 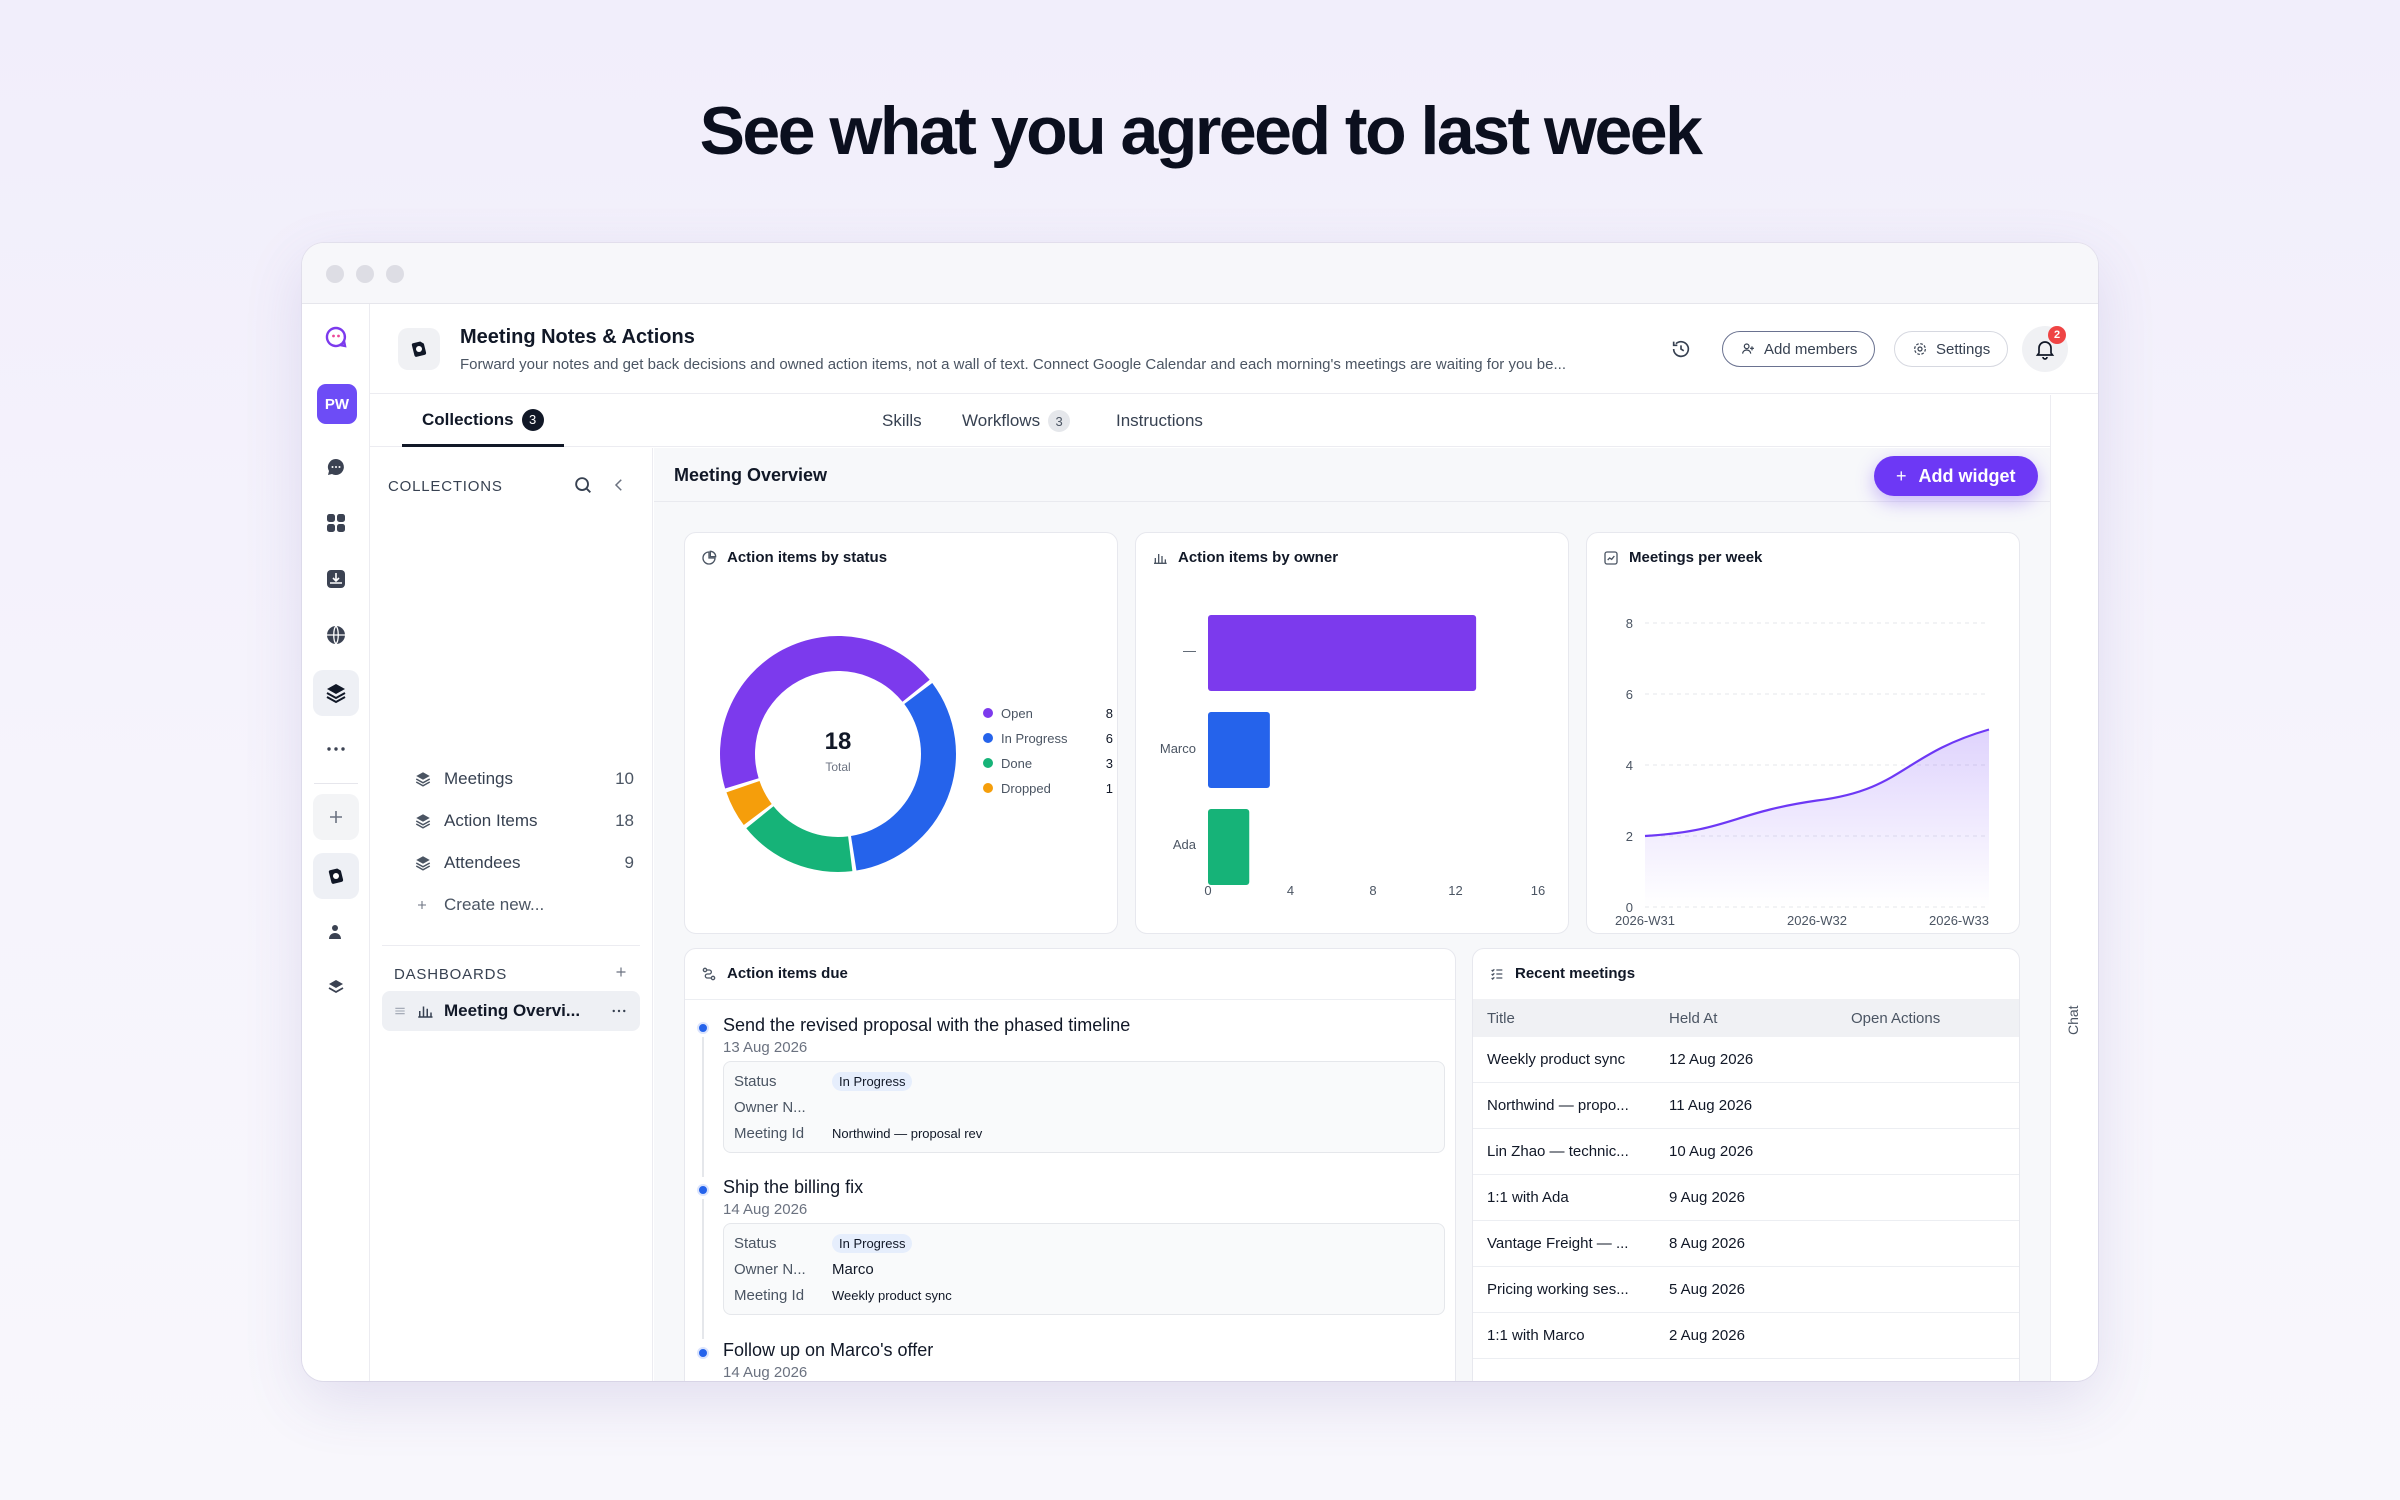 I want to click on bar-marco, so click(x=1239, y=750).